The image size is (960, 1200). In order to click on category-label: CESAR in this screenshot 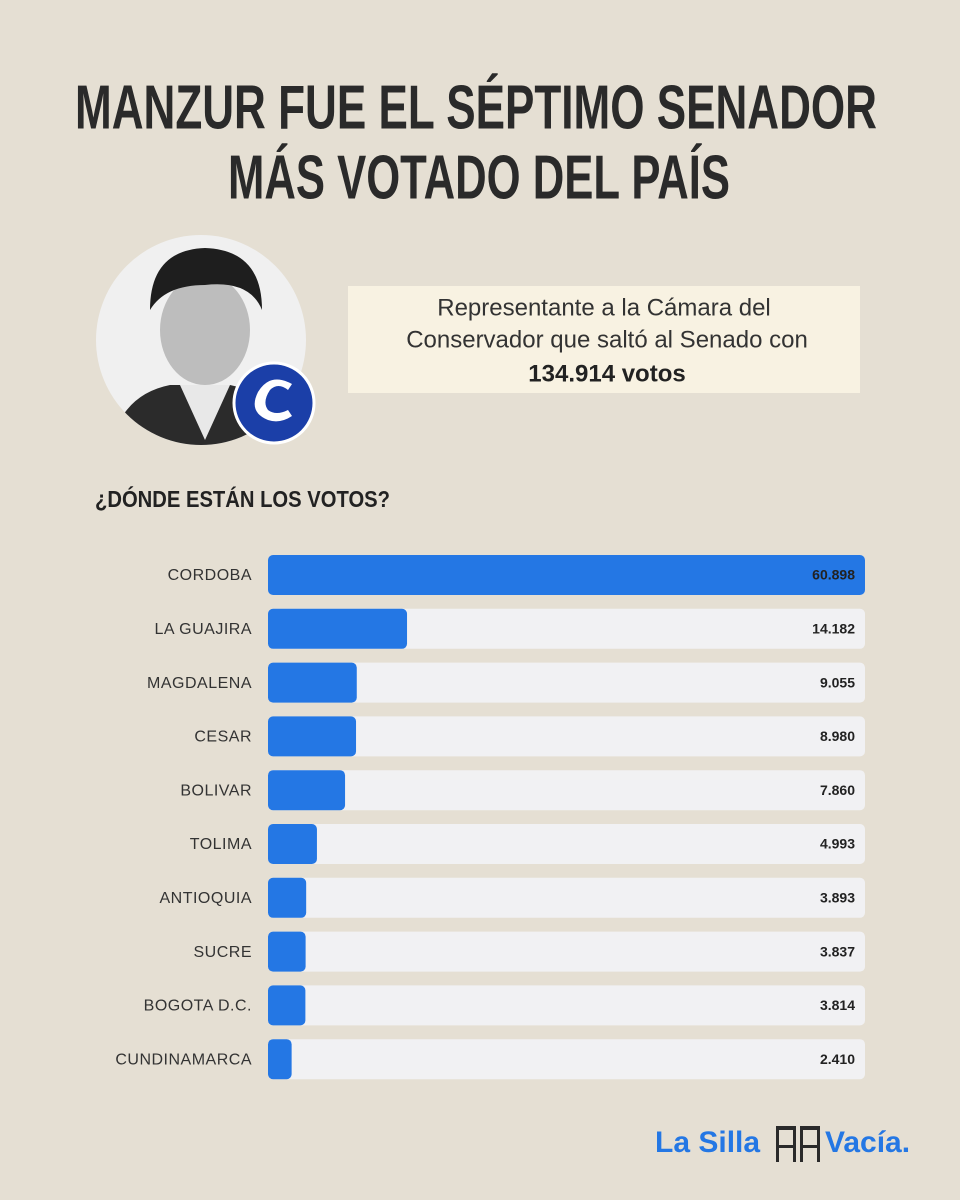, I will do `click(223, 737)`.